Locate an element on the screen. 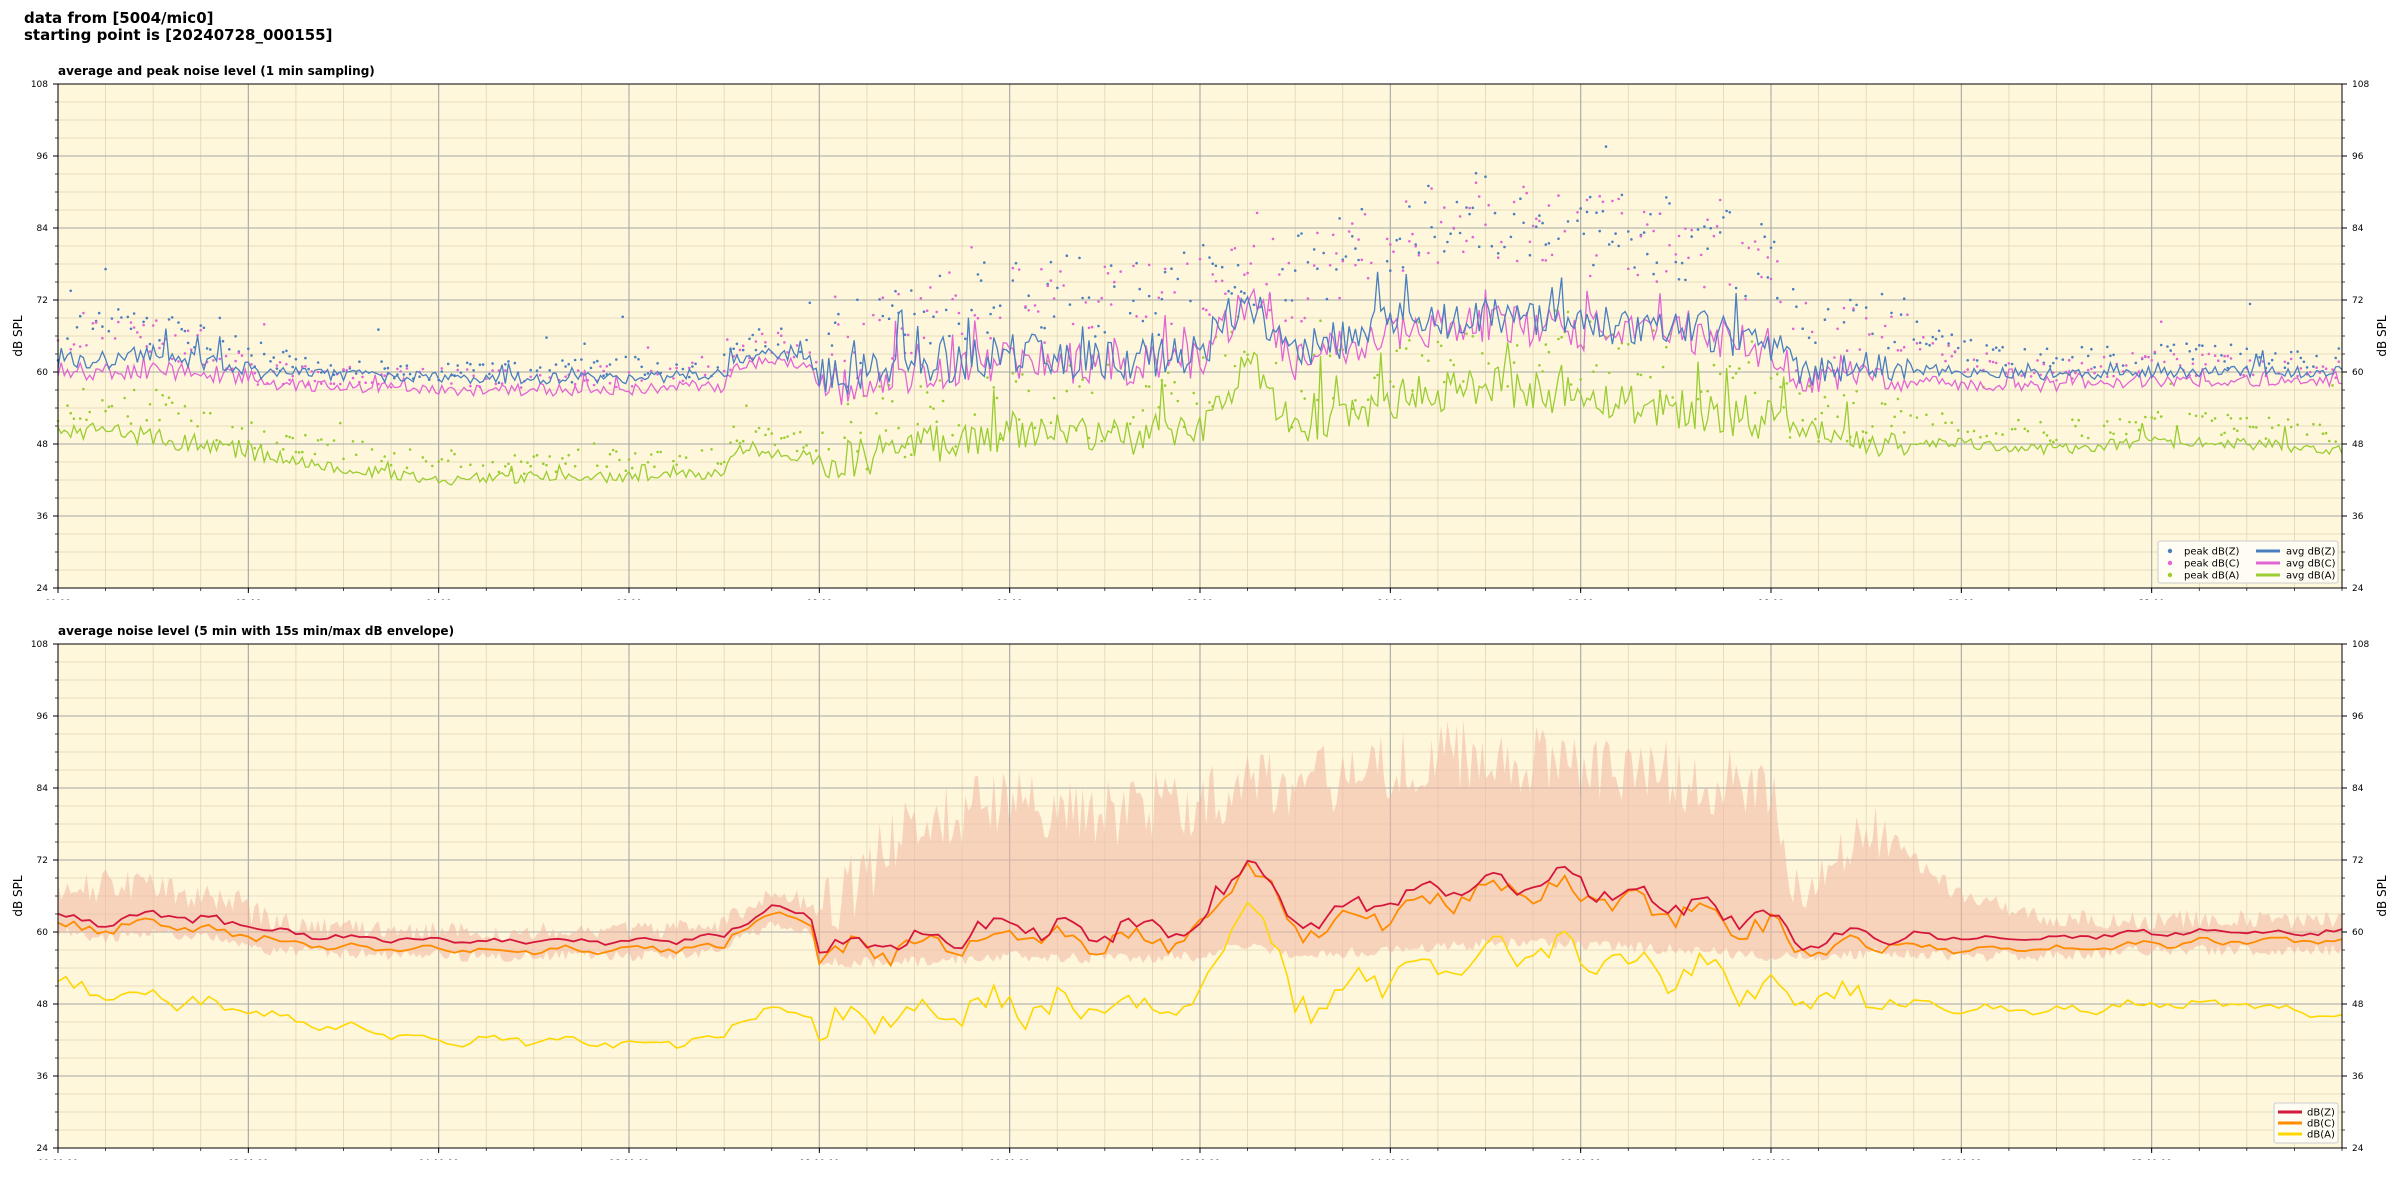  x-tick-label: 16:00 is located at coordinates (1581, 599).